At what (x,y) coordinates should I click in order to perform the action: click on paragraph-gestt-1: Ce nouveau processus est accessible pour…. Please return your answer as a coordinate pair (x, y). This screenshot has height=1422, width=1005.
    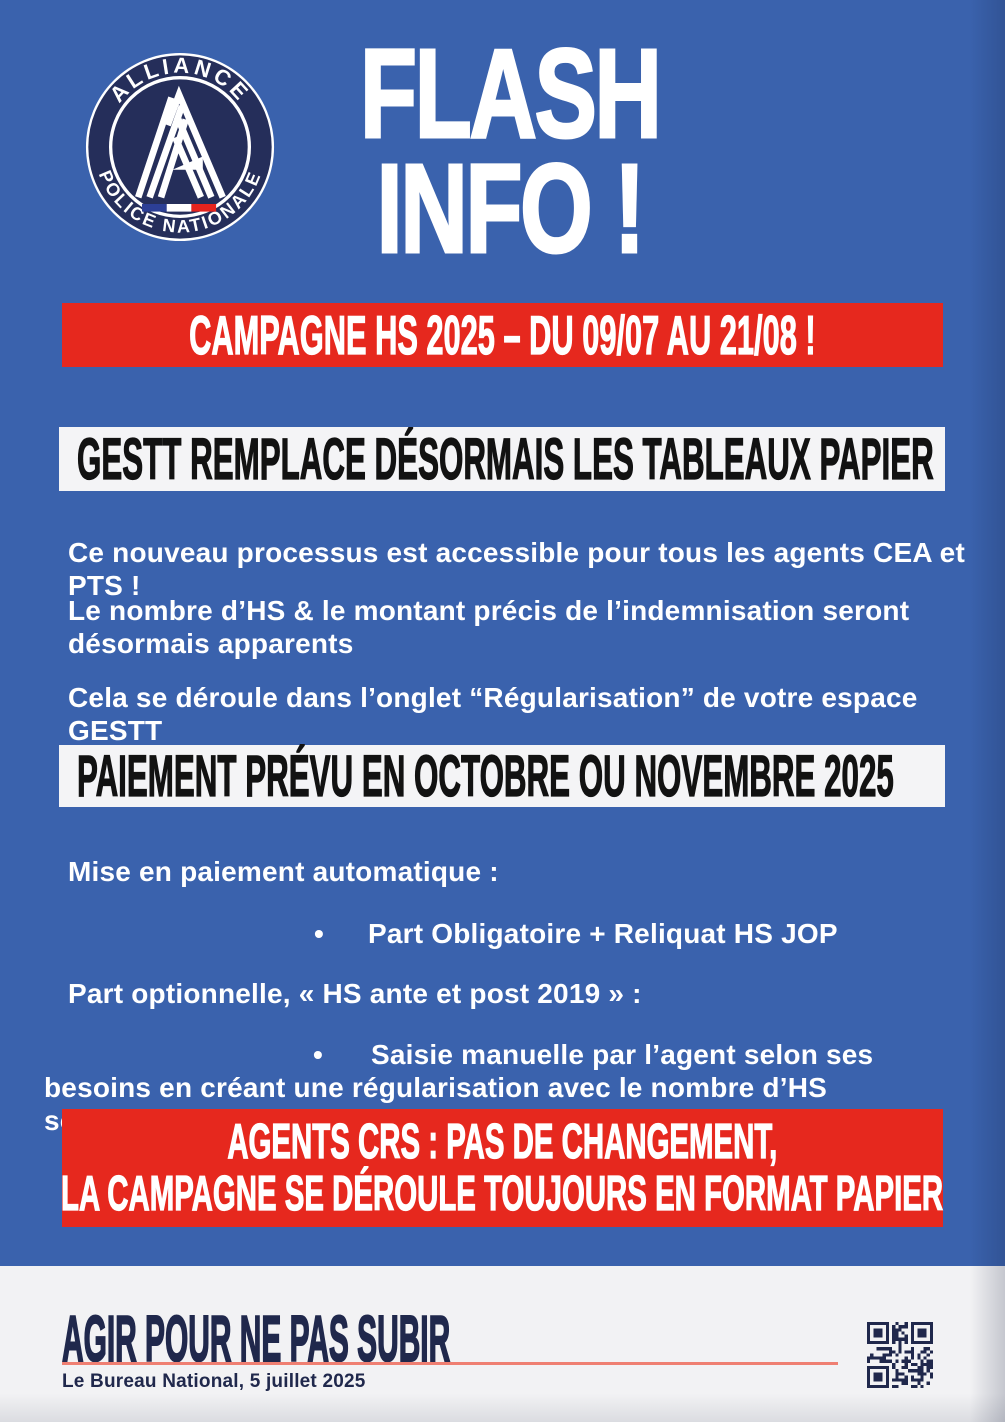
    Looking at the image, I should click on (516, 569).